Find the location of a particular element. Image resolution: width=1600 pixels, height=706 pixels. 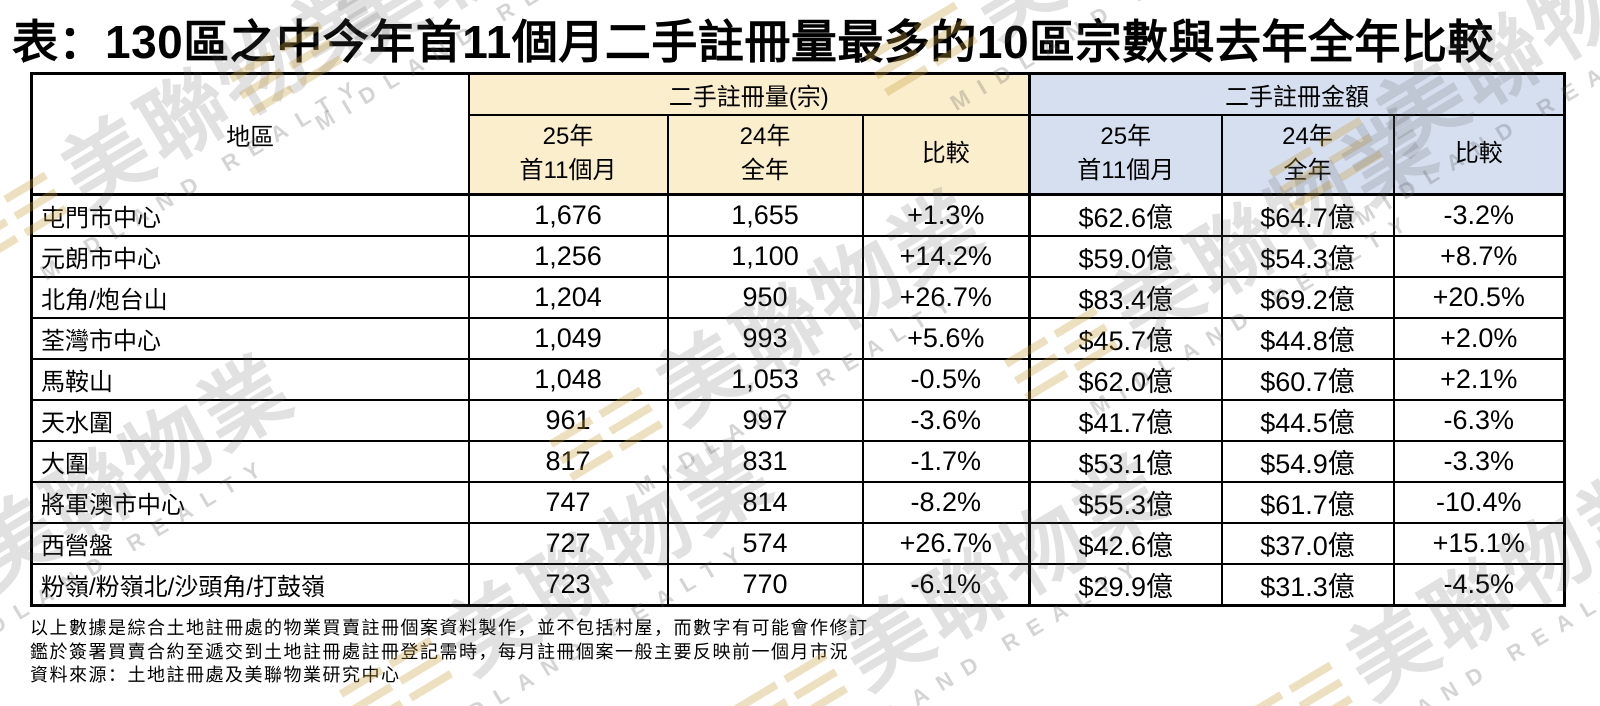

page-title: 表：130區之中今年首11個月二手註冊量最多的10區宗數與去年全年比較 is located at coordinates (753, 42).